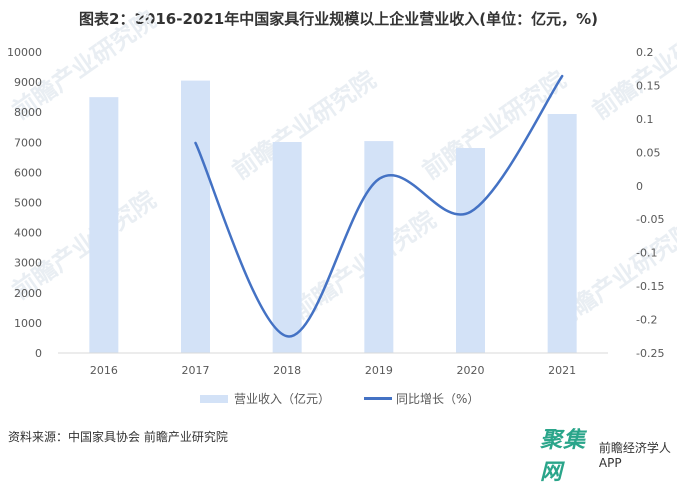 The width and height of the screenshot is (677, 486). I want to click on right-axis-tick: -0.05, so click(650, 219).